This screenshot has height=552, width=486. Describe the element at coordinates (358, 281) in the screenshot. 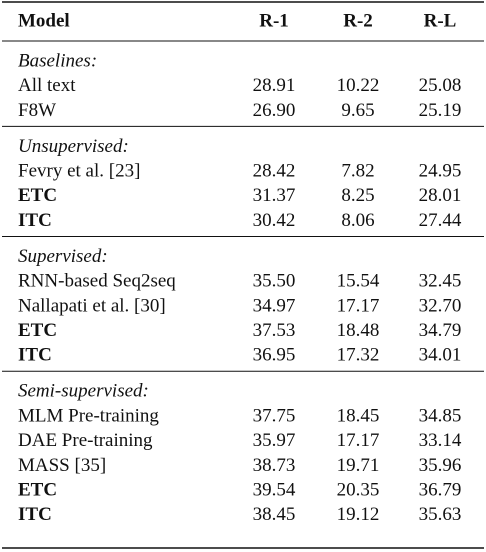

I see `score-cell: 15.54` at that location.